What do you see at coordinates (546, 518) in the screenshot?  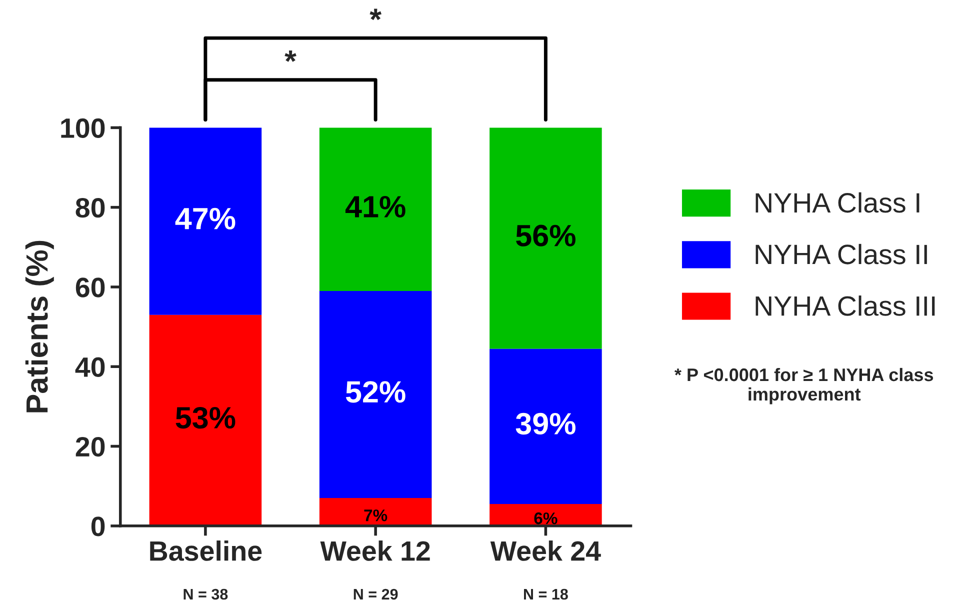 I see `data-label: 6%` at bounding box center [546, 518].